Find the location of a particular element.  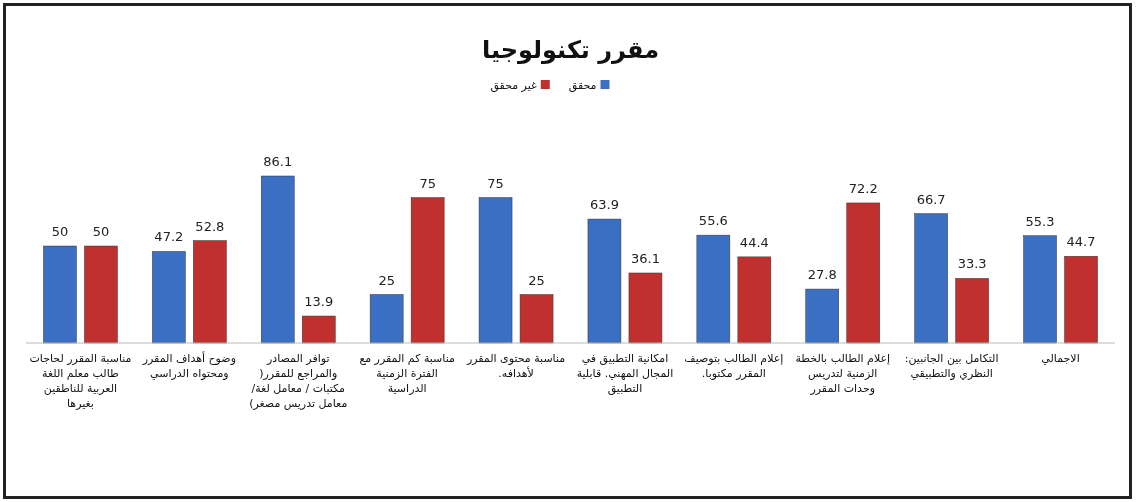

x-tick-label: الاجمالي is located at coordinates (1060, 358).